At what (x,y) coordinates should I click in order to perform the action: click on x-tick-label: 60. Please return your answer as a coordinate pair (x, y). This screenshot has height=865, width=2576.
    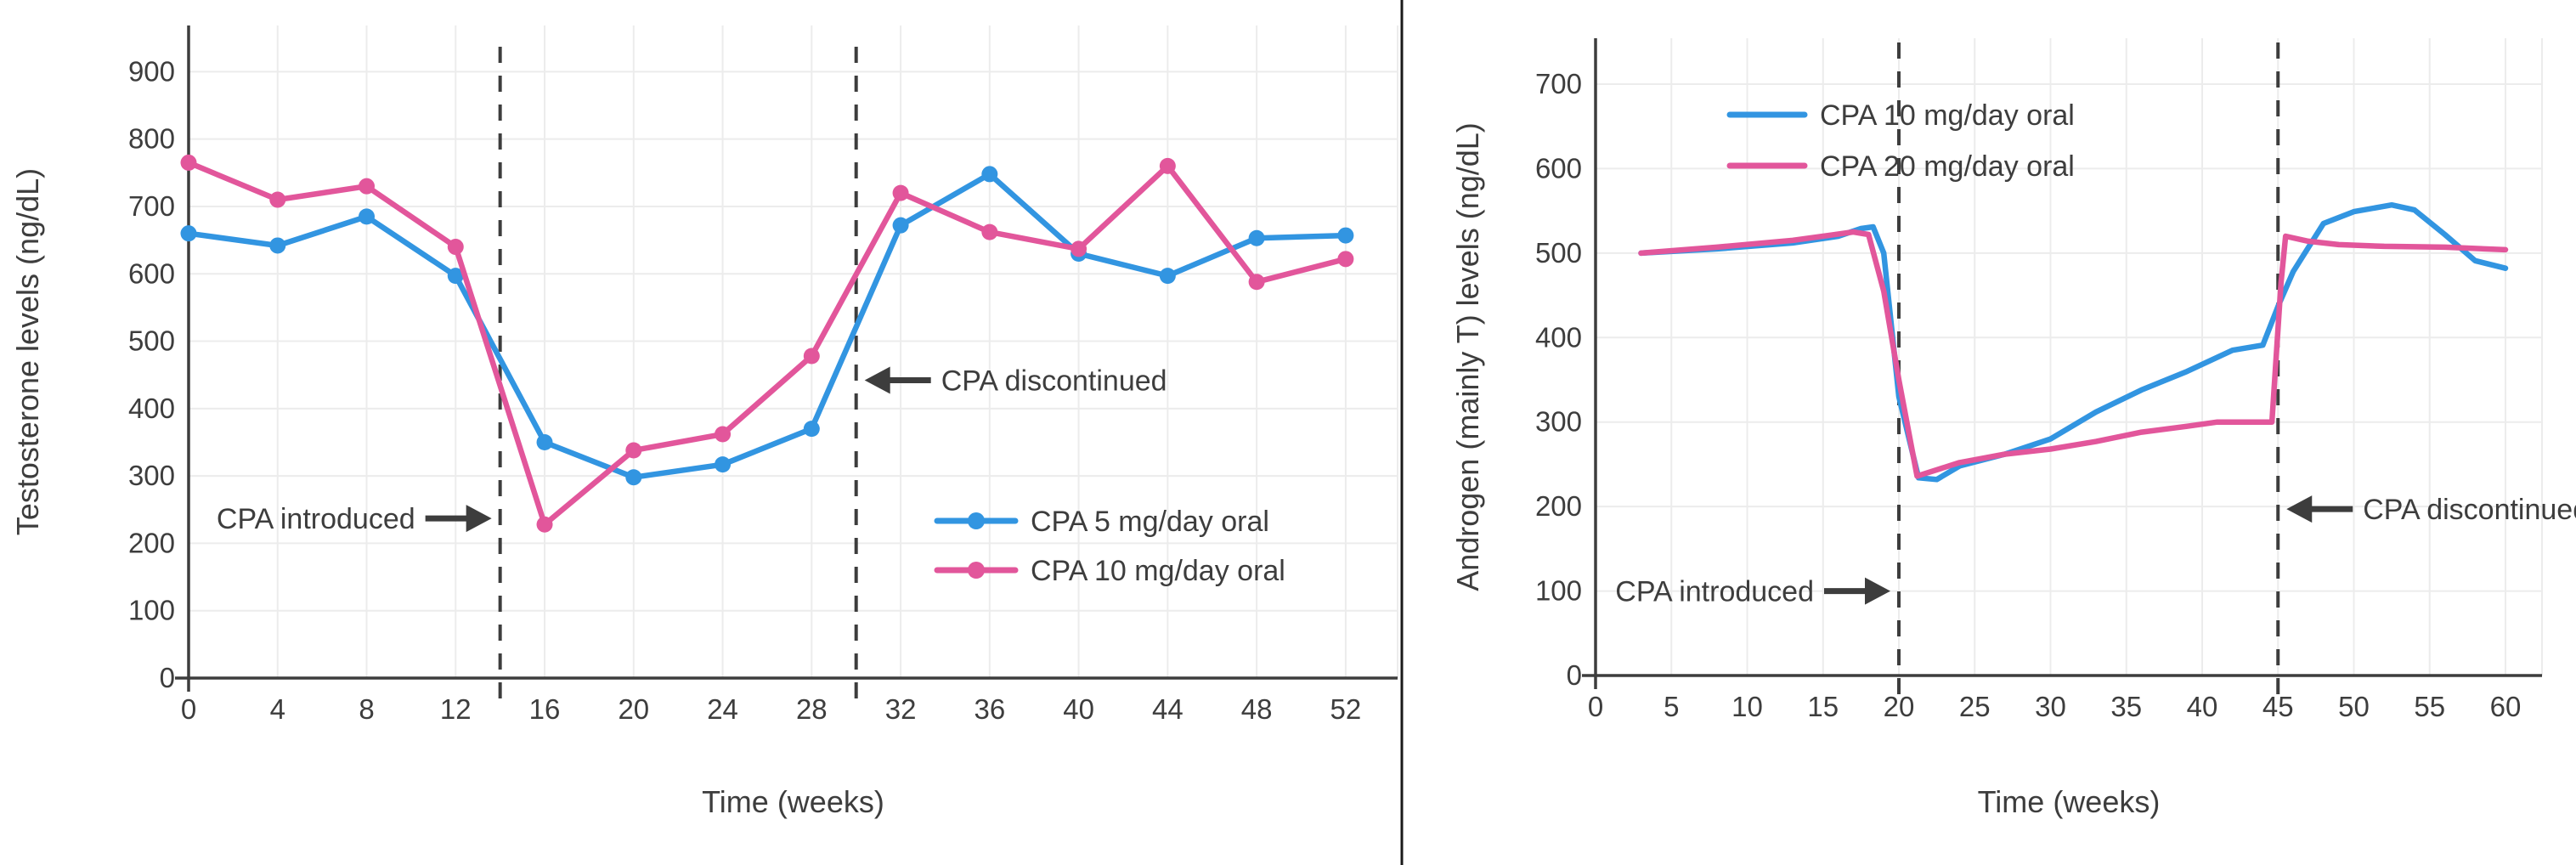
    Looking at the image, I should click on (2506, 706).